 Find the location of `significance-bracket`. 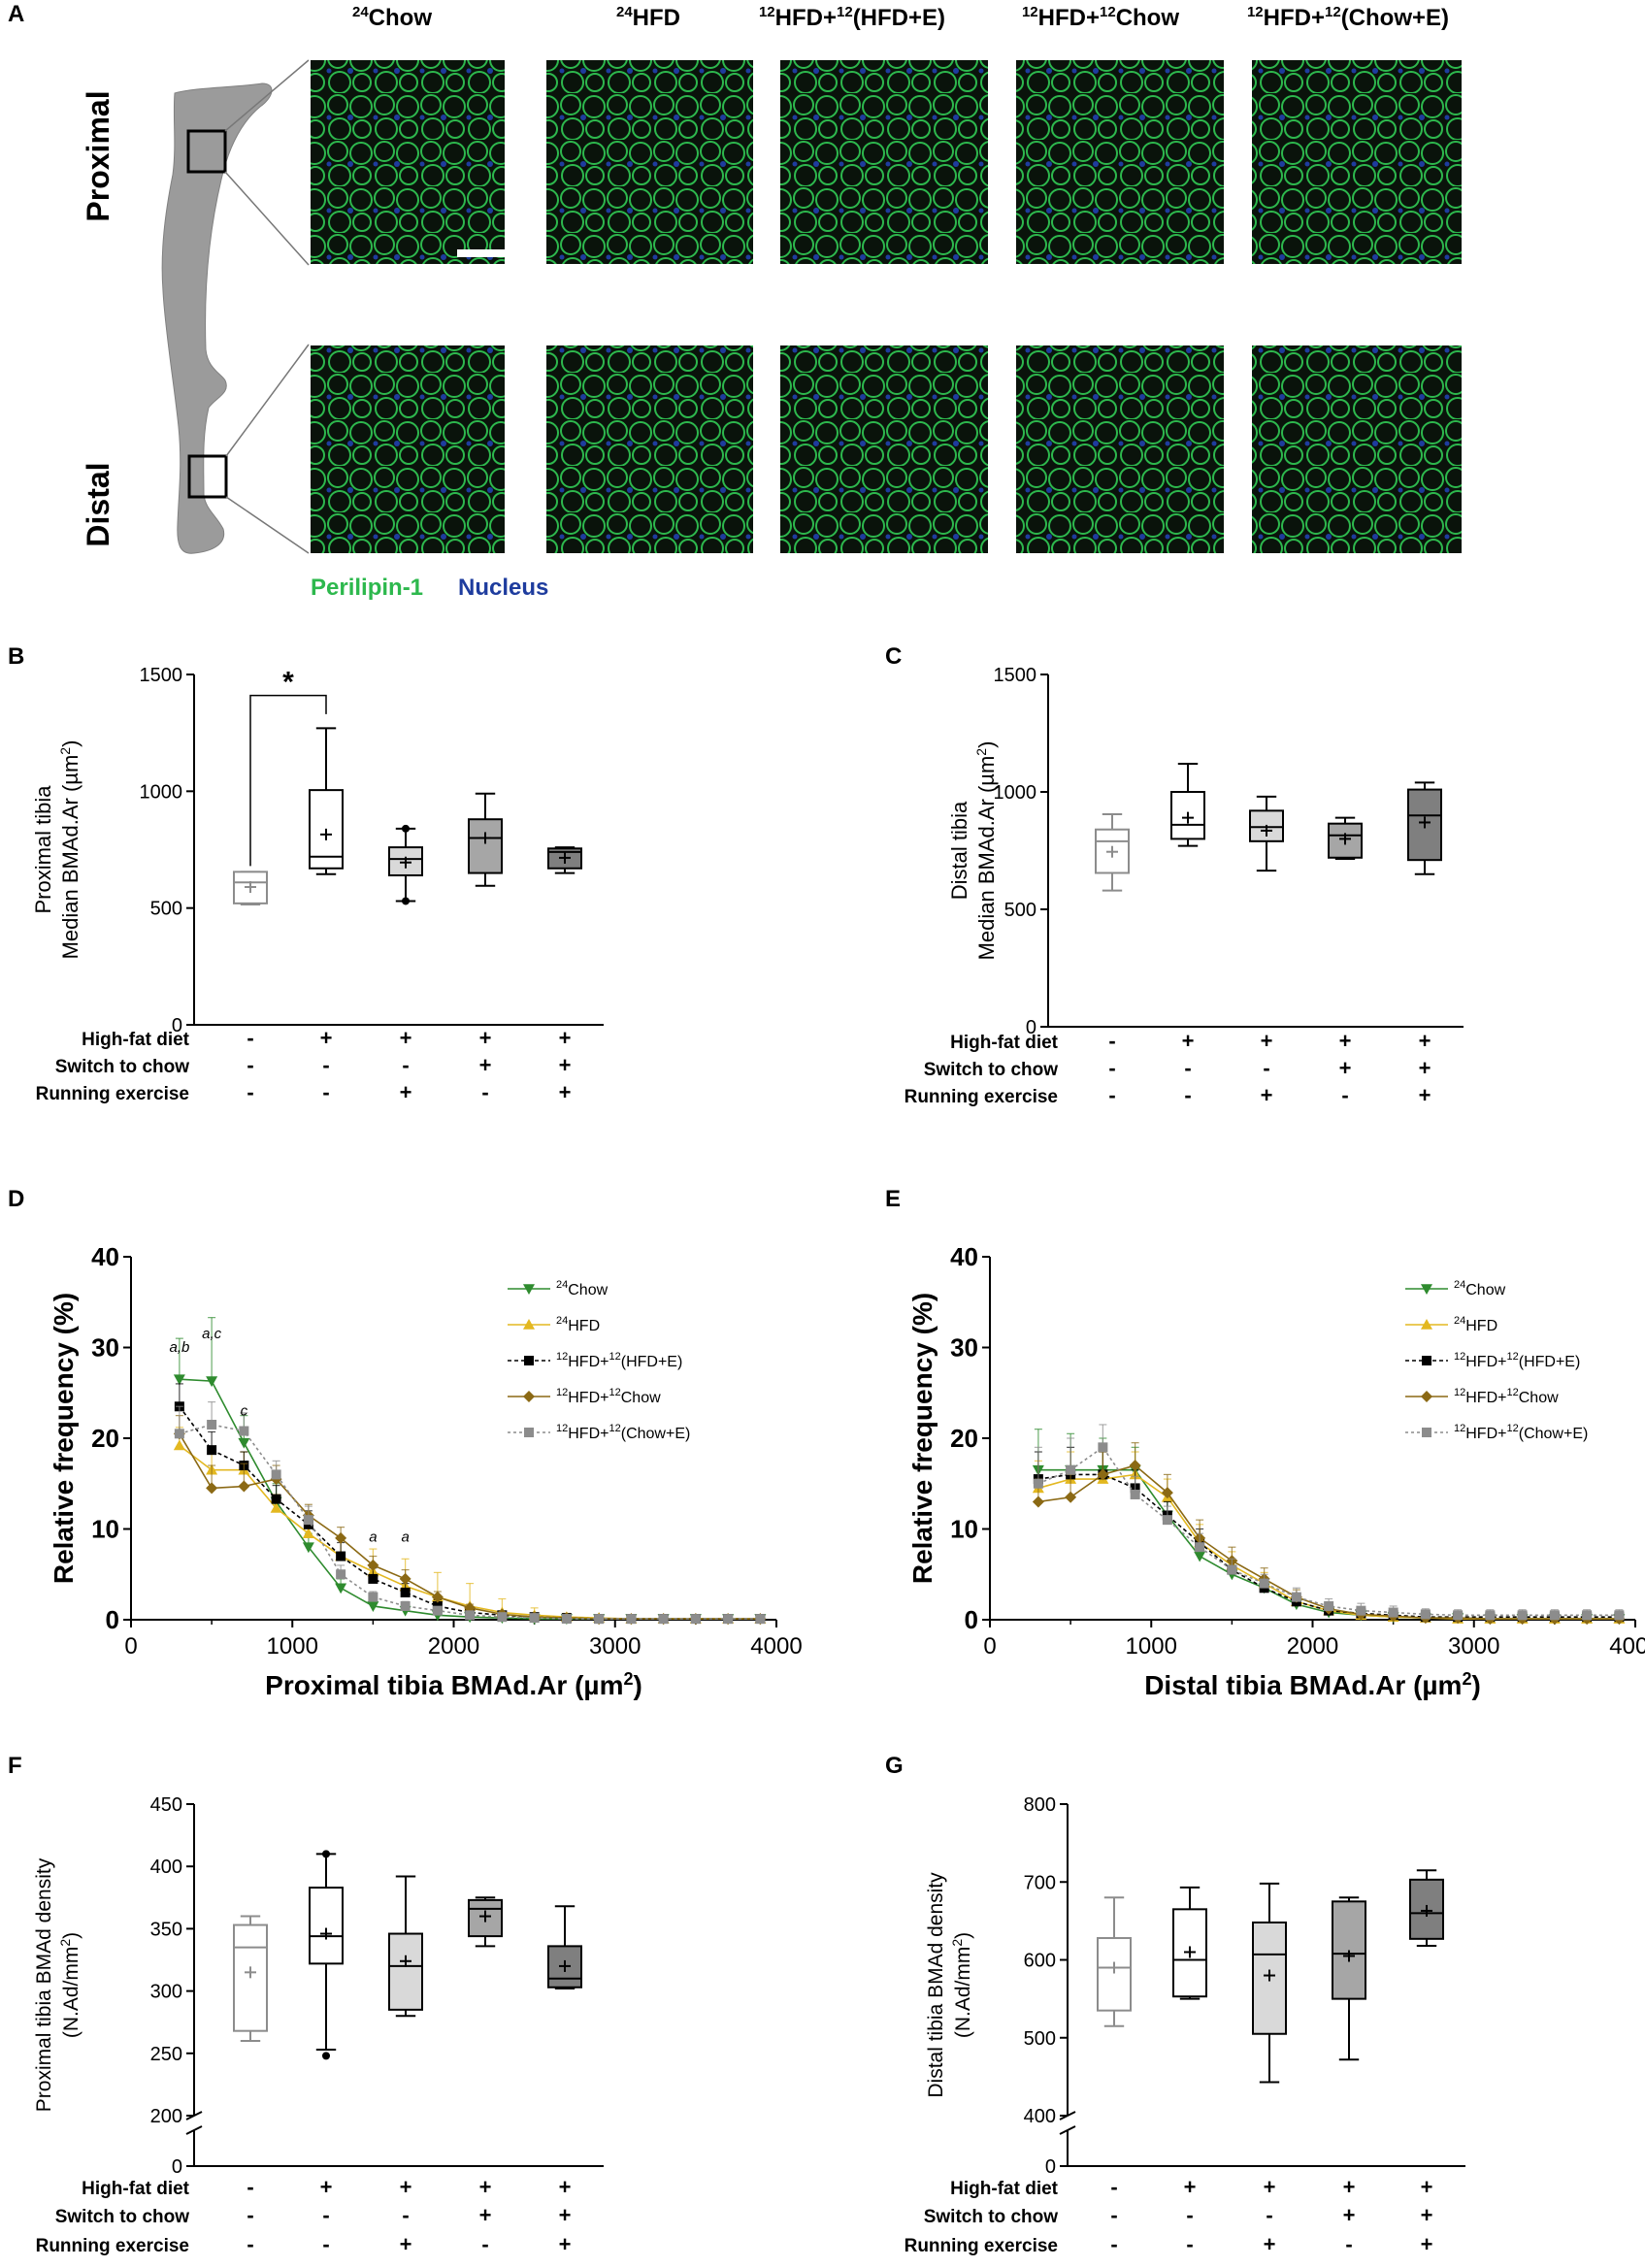

significance-bracket is located at coordinates (288, 781).